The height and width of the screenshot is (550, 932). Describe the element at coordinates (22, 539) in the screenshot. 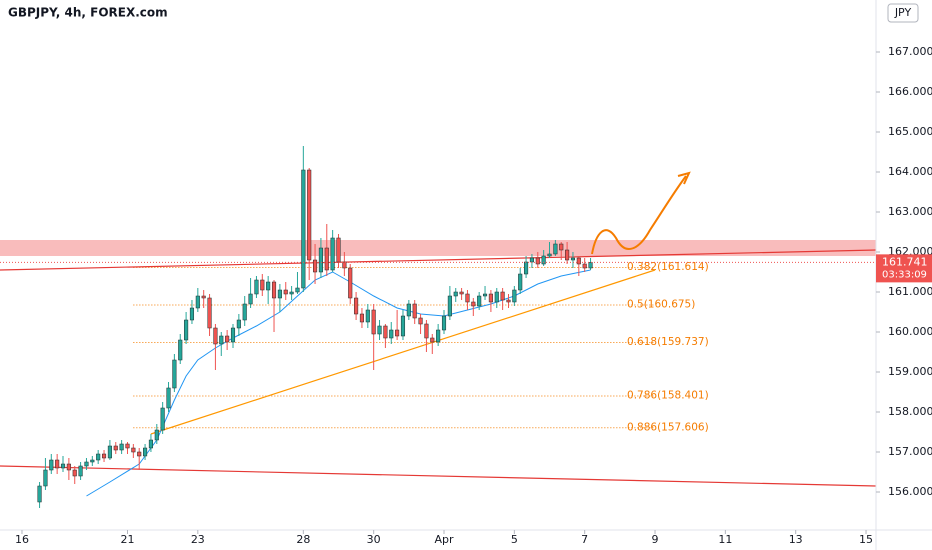

I see `x-tick-label: 16` at that location.